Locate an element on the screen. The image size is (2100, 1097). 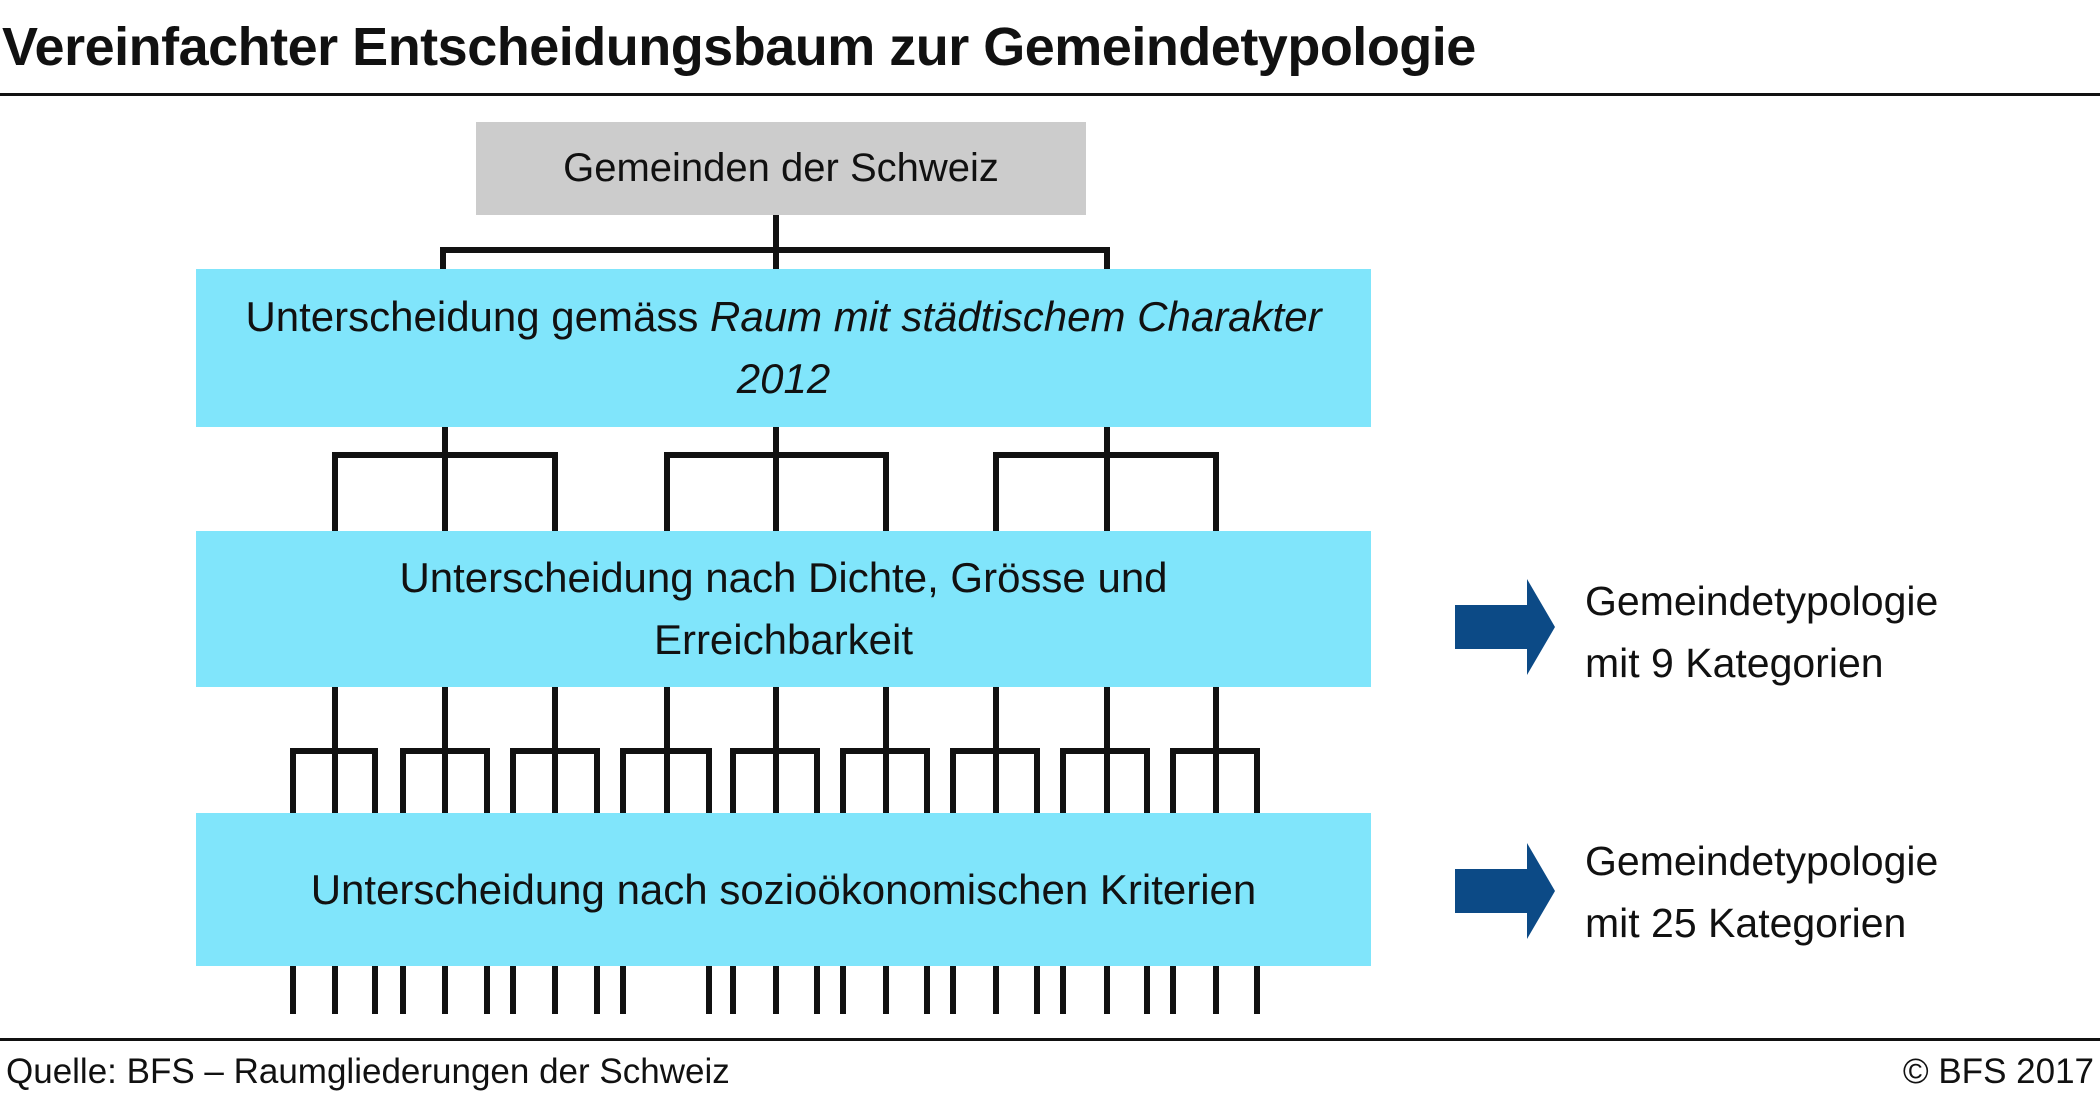
title-rule is located at coordinates (1050, 94).